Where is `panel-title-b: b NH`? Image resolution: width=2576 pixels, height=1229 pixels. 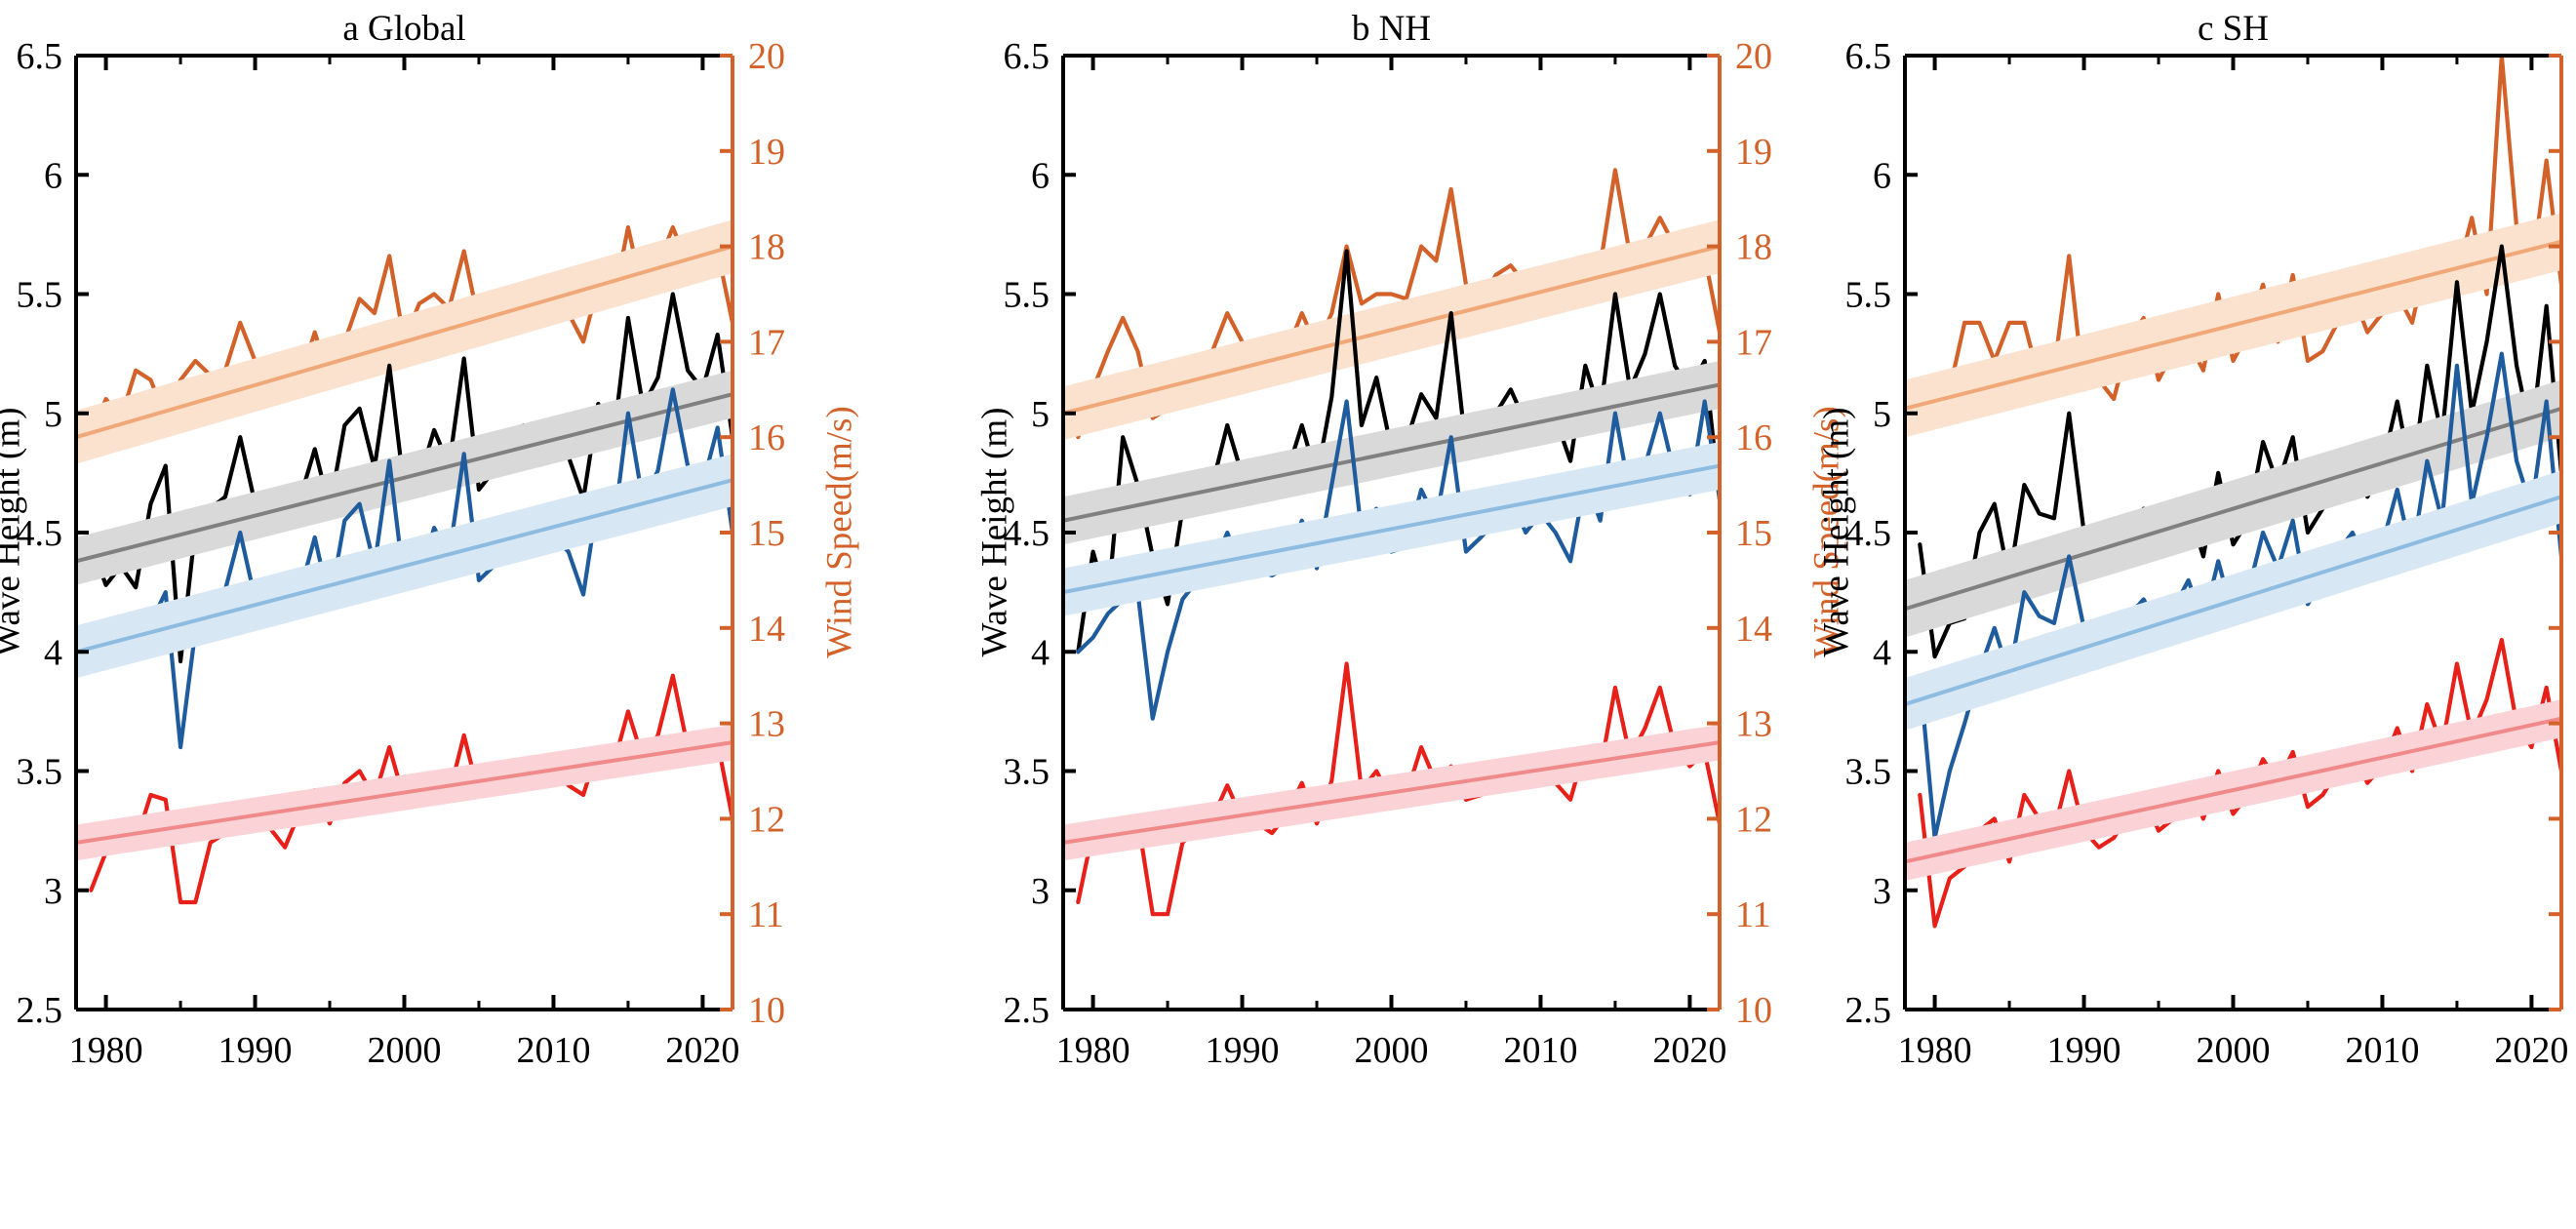
panel-title-b: b NH is located at coordinates (1391, 29).